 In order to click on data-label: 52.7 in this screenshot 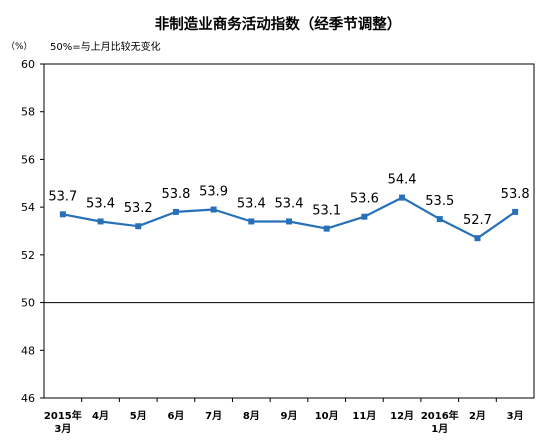, I will do `click(477, 220)`.